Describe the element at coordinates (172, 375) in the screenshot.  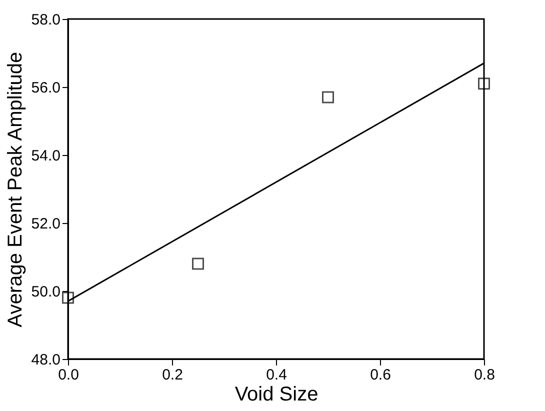
I see `x-tick-label: 0.2` at that location.